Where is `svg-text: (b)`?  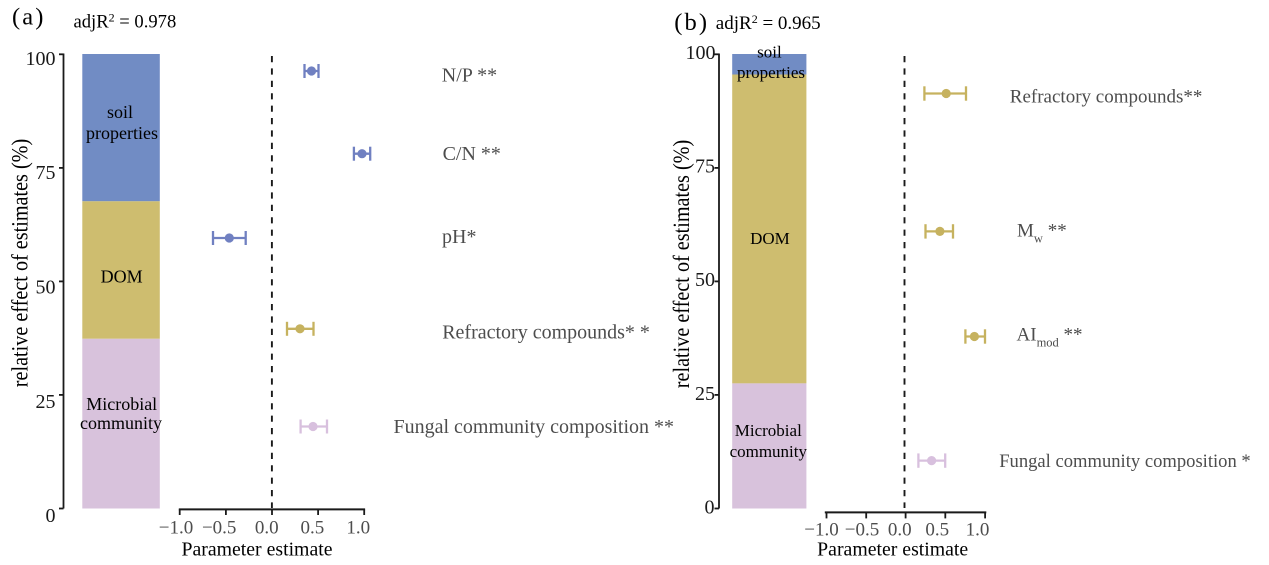
svg-text: (b) is located at coordinates (691, 22).